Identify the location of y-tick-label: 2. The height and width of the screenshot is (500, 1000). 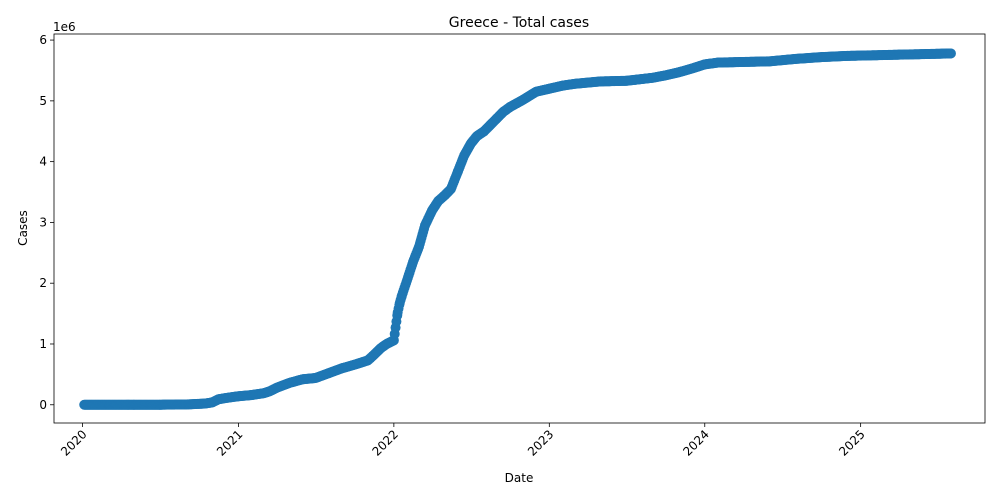
(43, 283).